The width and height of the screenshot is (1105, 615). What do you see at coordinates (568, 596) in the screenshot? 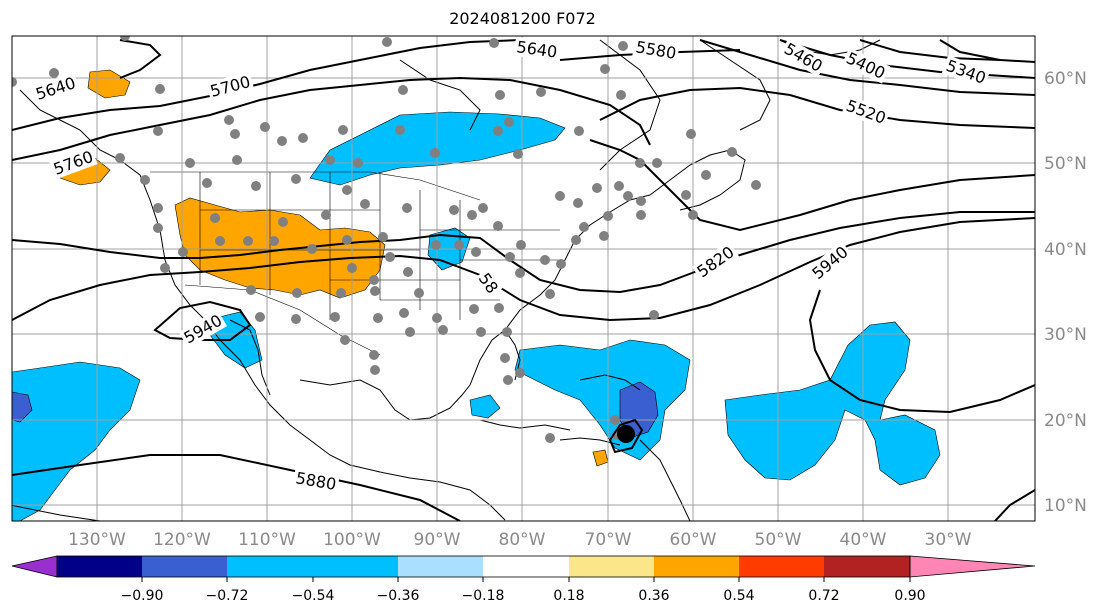
I see `colorbar-tick-label: 0.18` at bounding box center [568, 596].